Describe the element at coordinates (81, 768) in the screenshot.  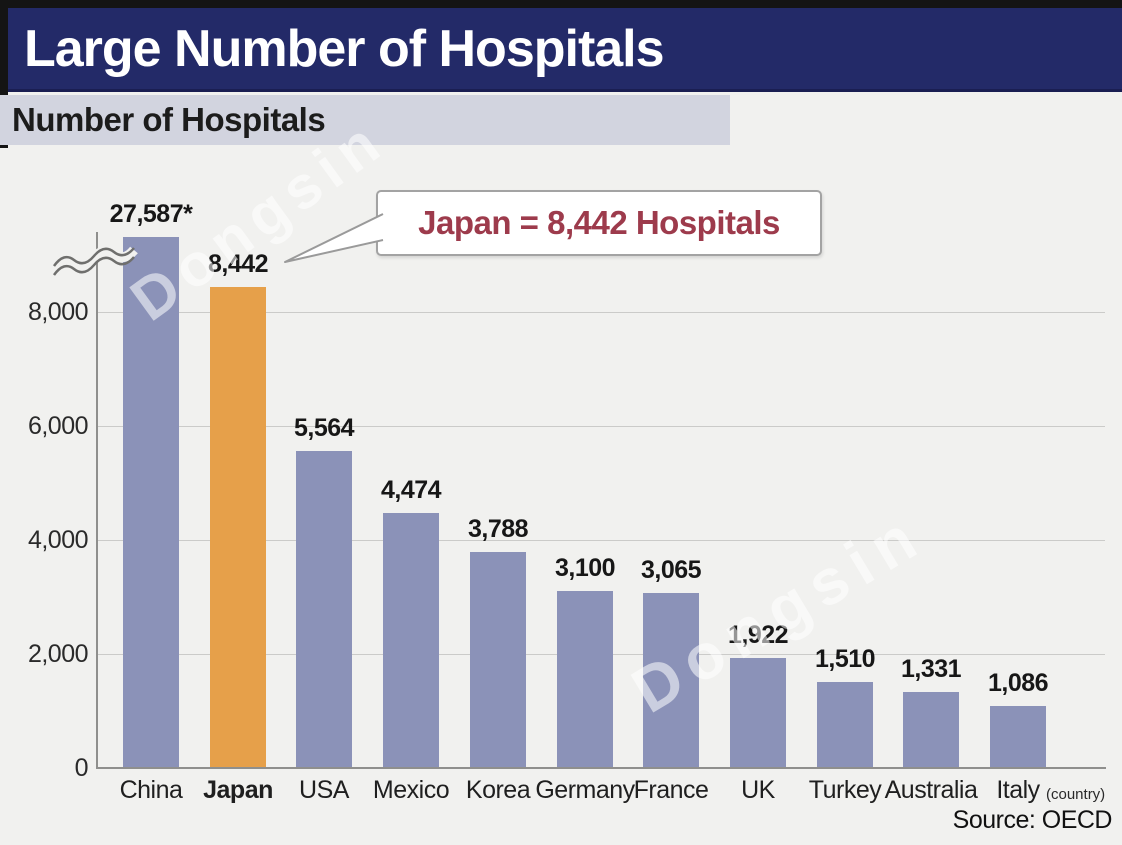
I see `y-tick-label: 0` at that location.